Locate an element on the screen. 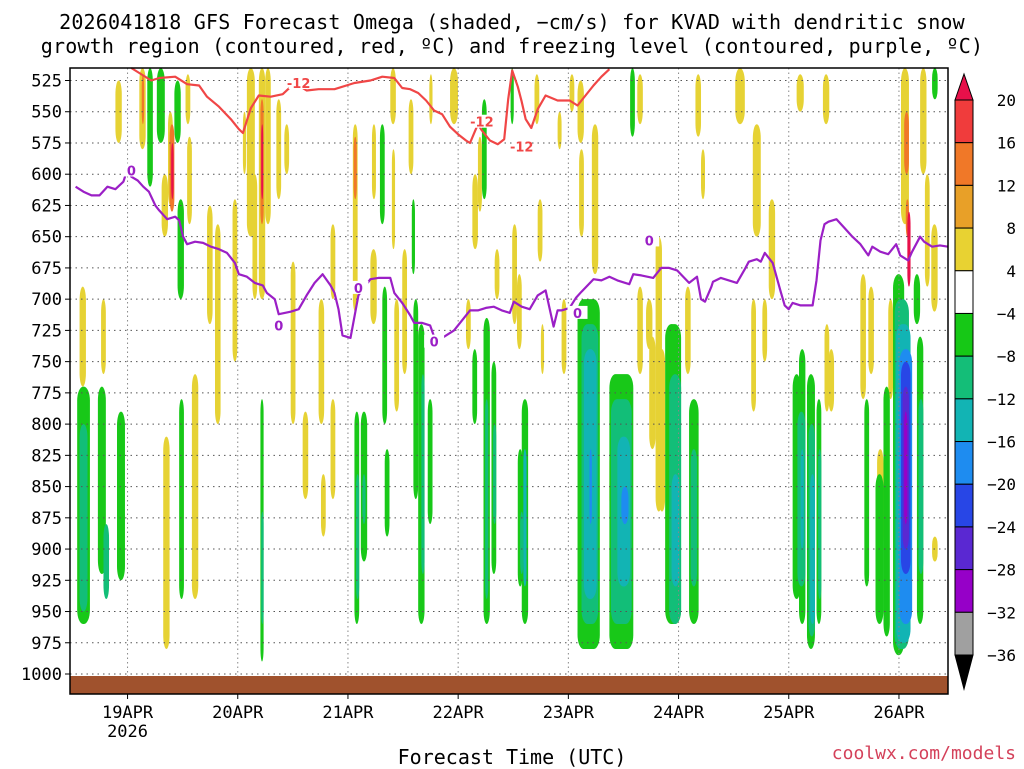 The width and height of the screenshot is (1024, 769). y-tick-label: 800 is located at coordinates (46, 425).